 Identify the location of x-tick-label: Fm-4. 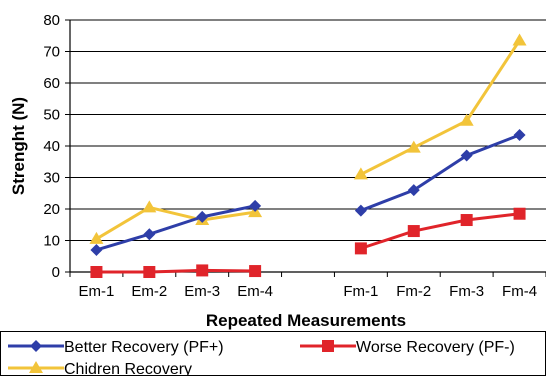
(519, 291).